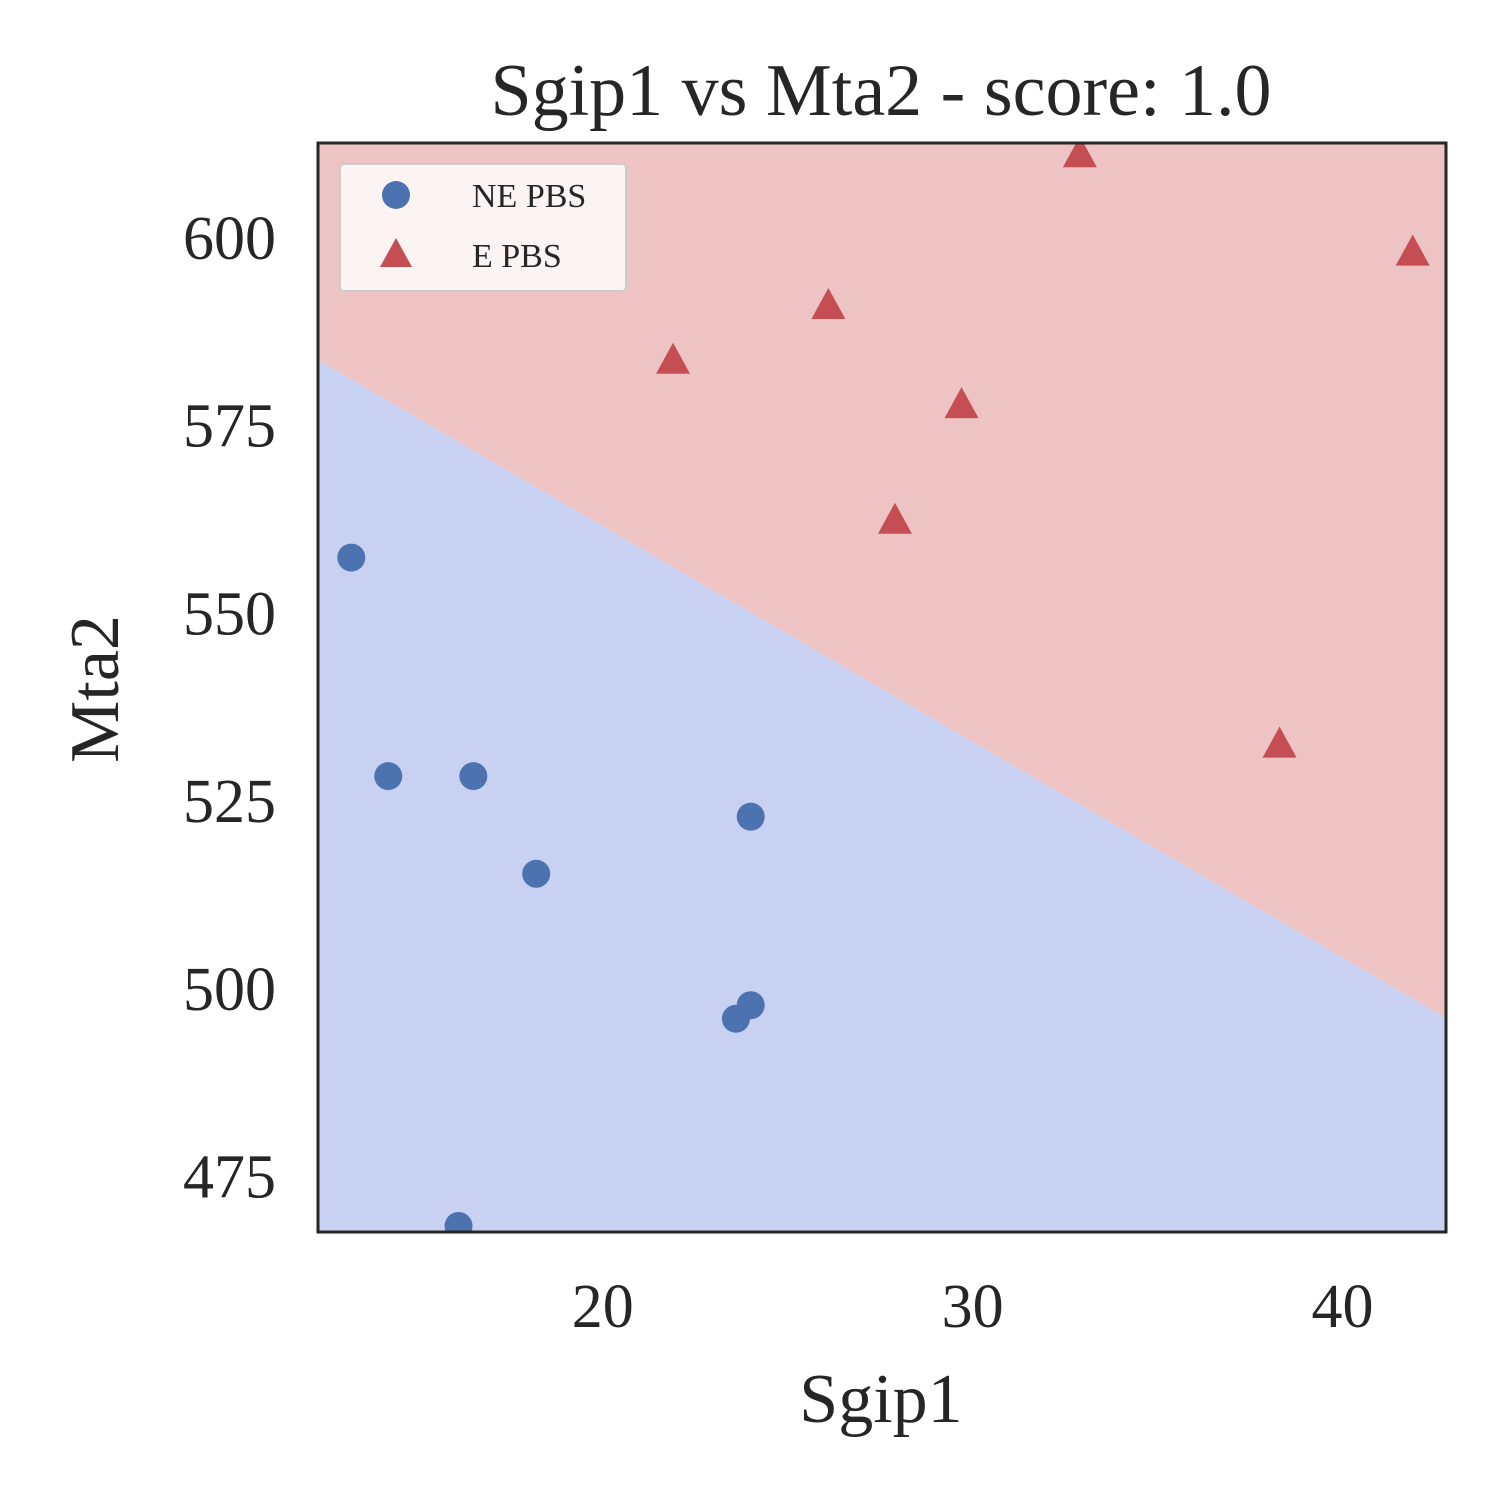 Image resolution: width=1500 pixels, height=1500 pixels. I want to click on y-tick-label: 550, so click(229, 614).